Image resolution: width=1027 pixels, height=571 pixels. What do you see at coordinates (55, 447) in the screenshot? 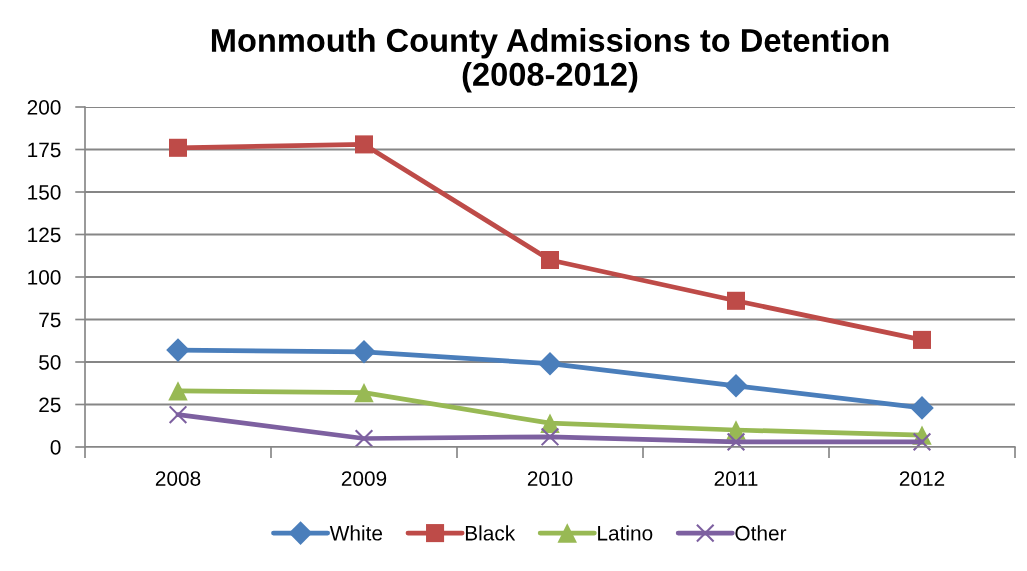
I see `y-tick-label: 0` at bounding box center [55, 447].